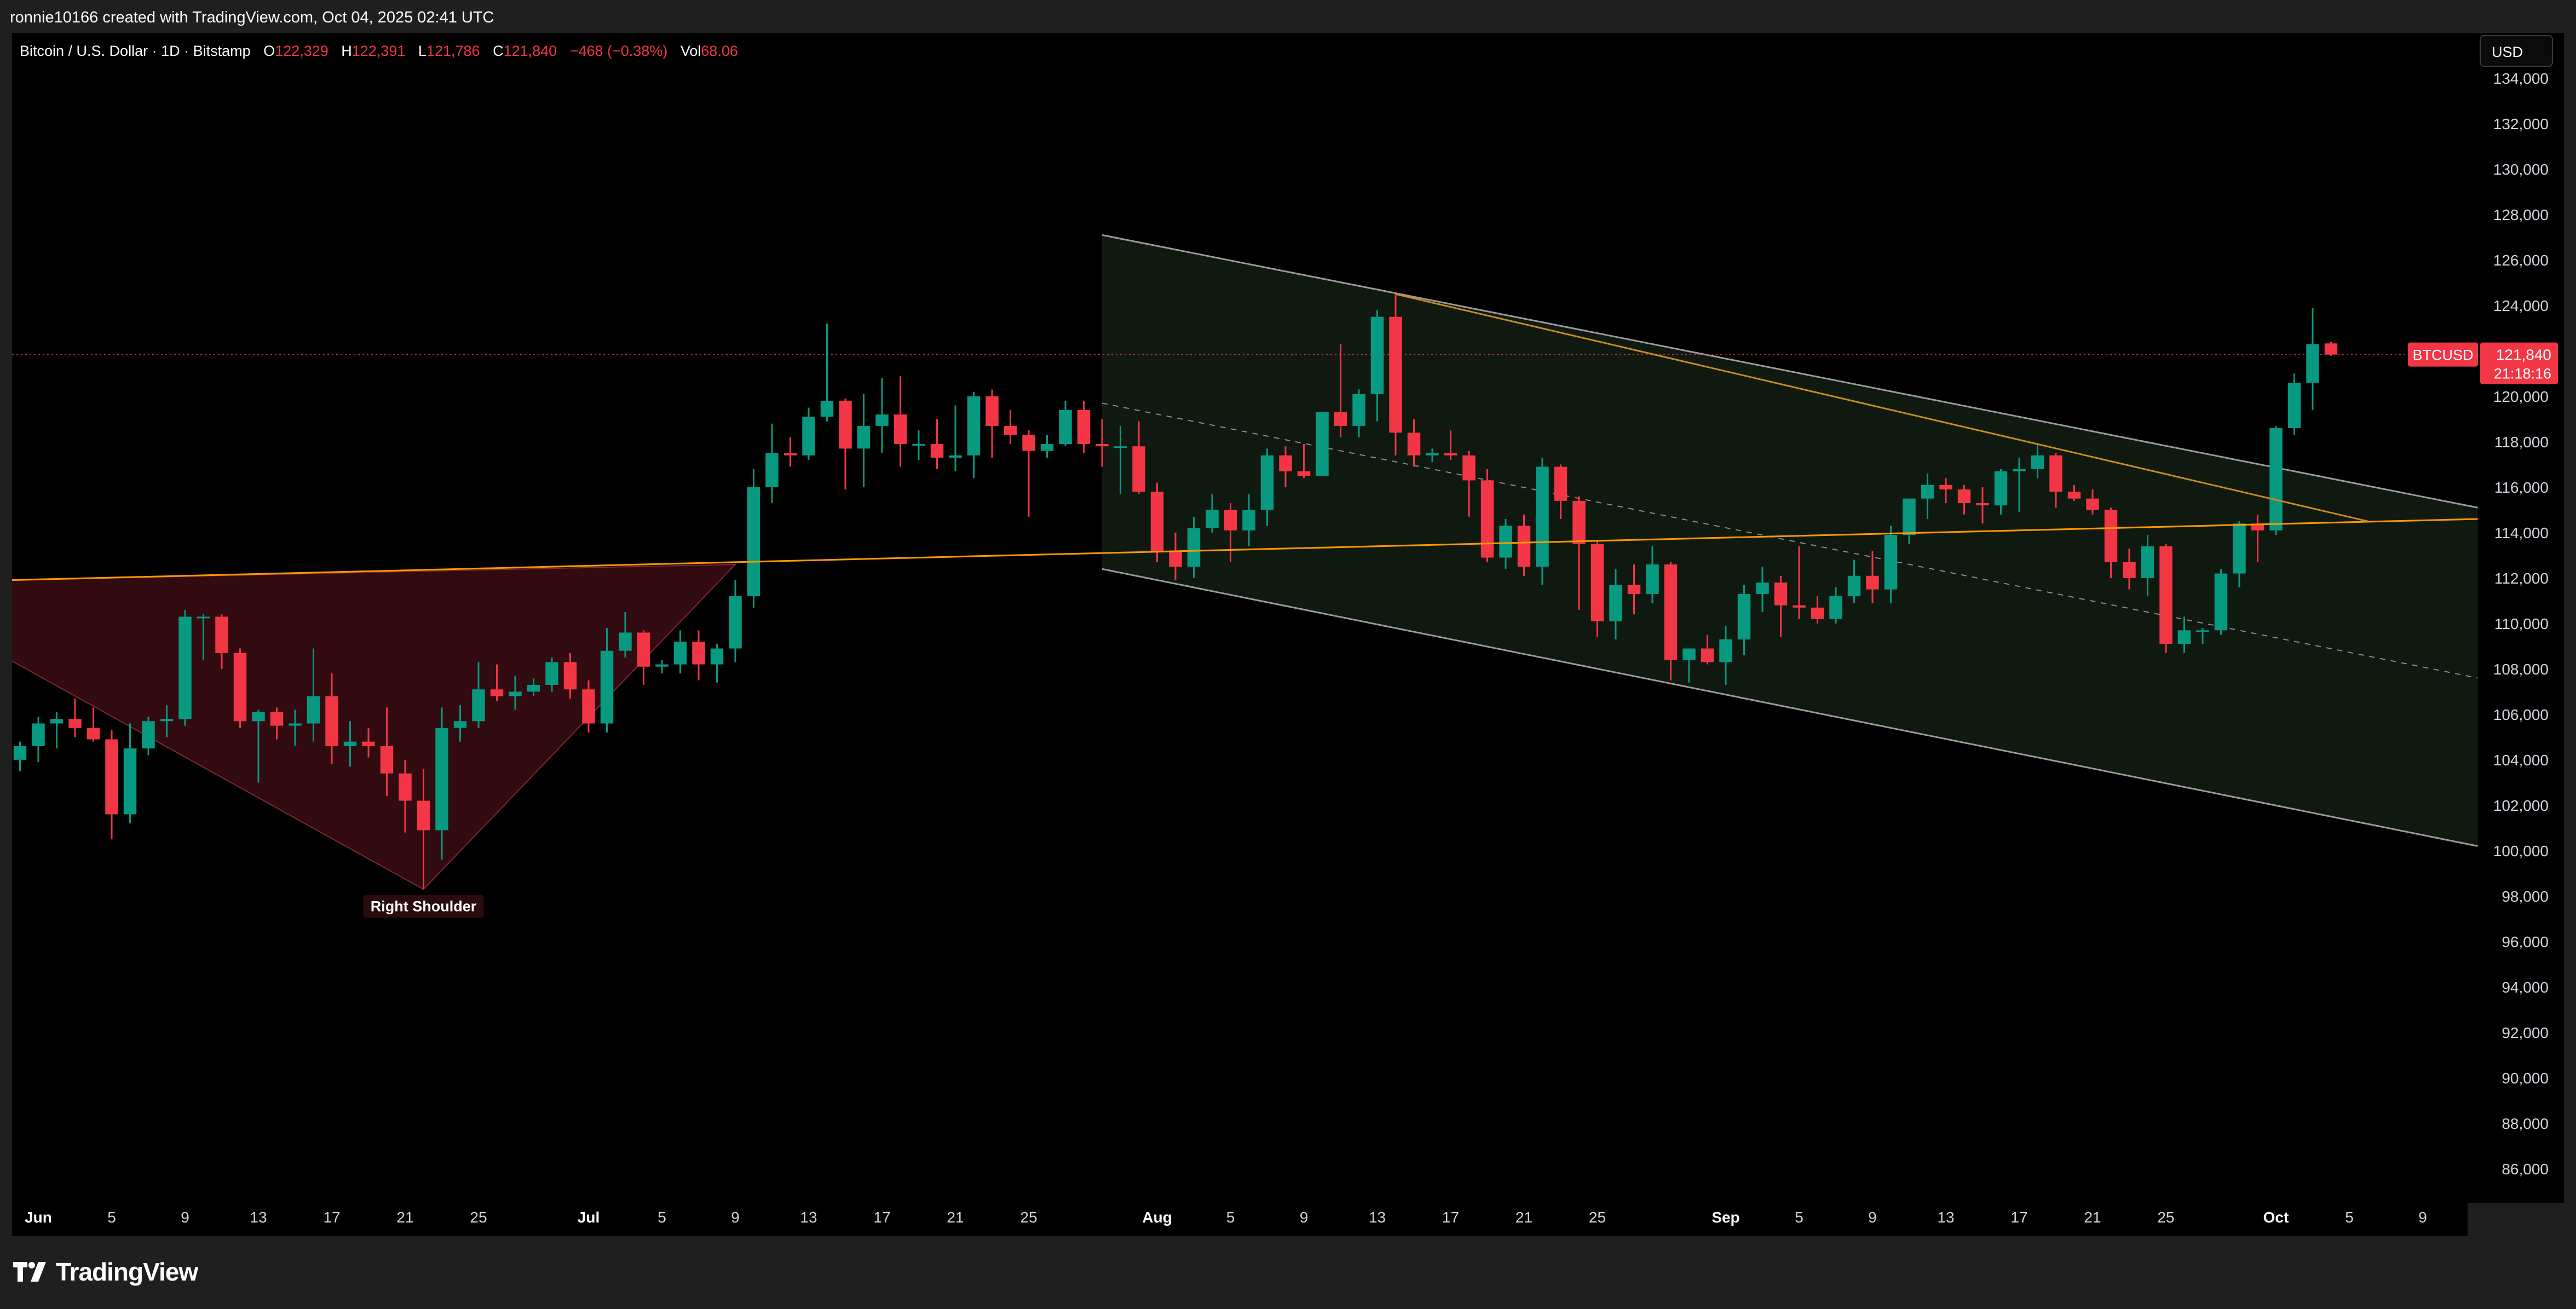 Image resolution: width=2576 pixels, height=1309 pixels. I want to click on price-axis, so click(2516, 618).